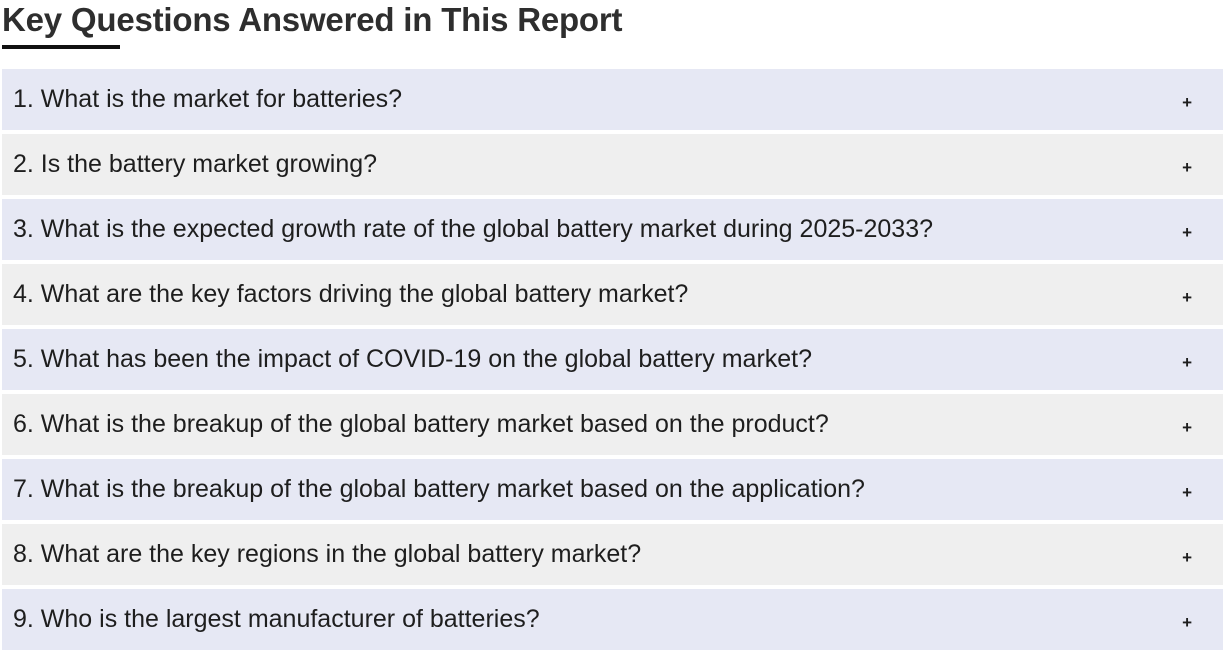  Describe the element at coordinates (612, 164) in the screenshot. I see `faq-item-2: 2. Is the battery market growing? +` at that location.